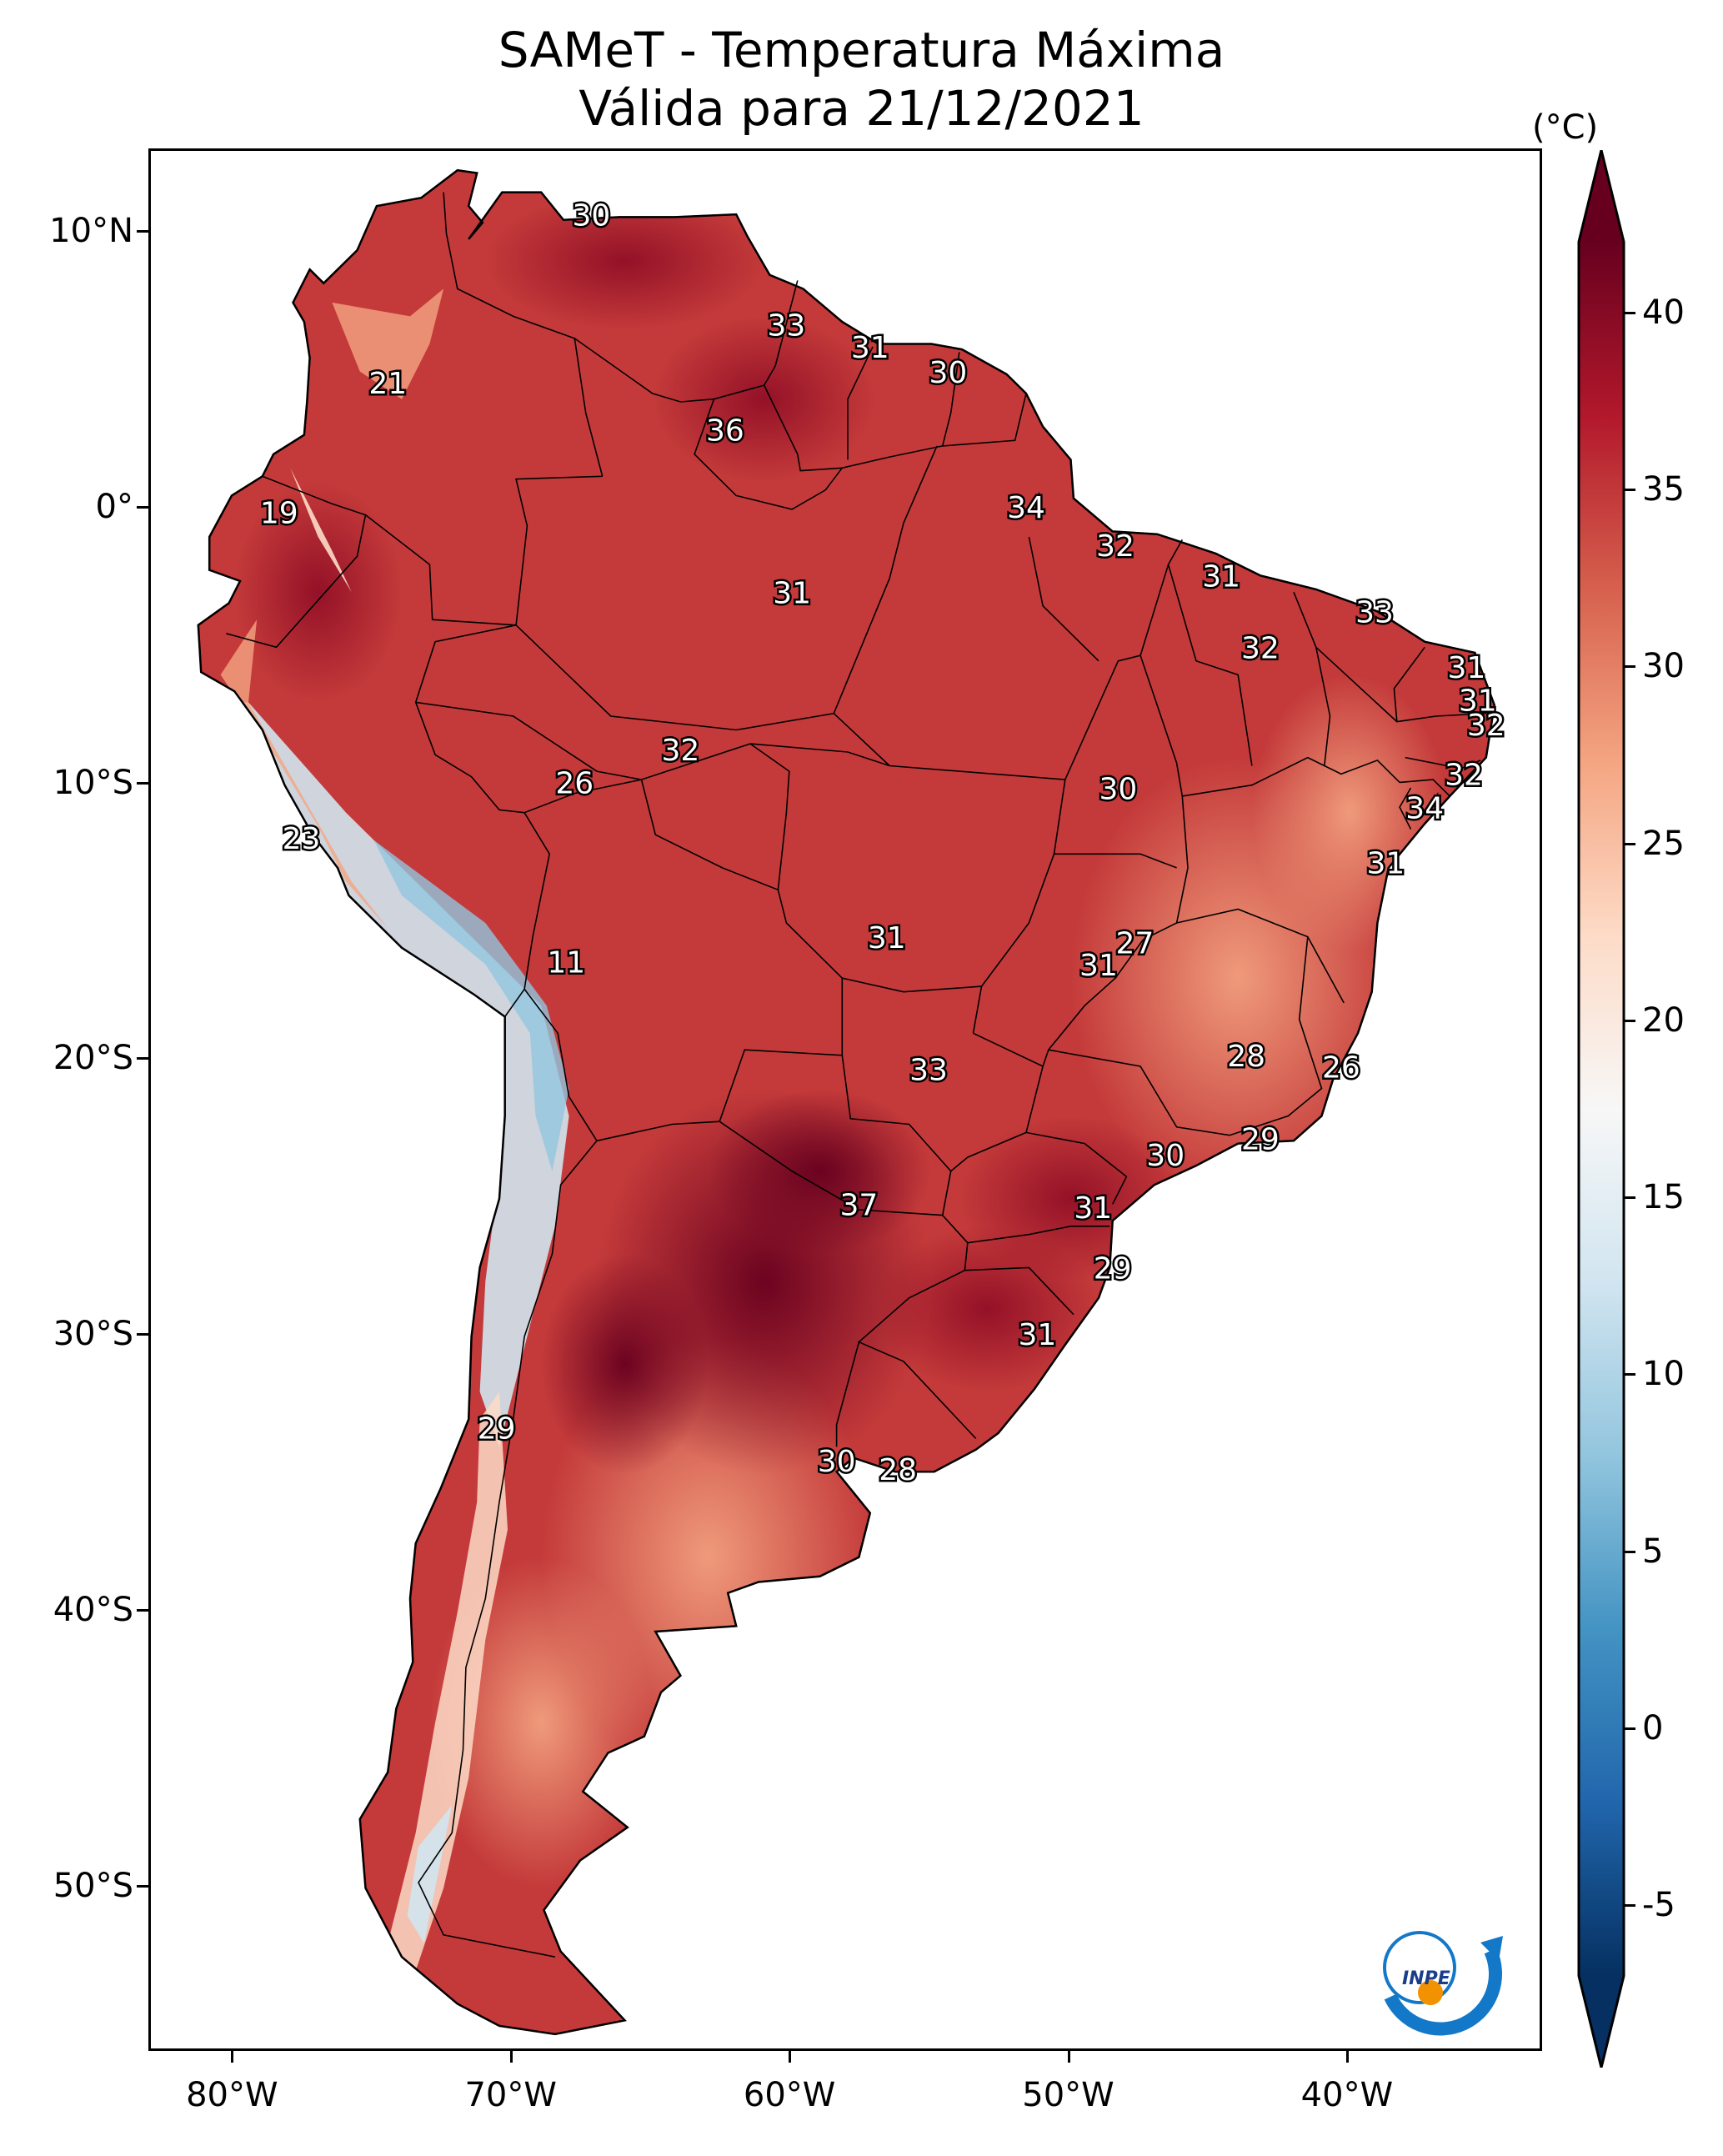  I want to click on logo-text: INPE, so click(1426, 1978).